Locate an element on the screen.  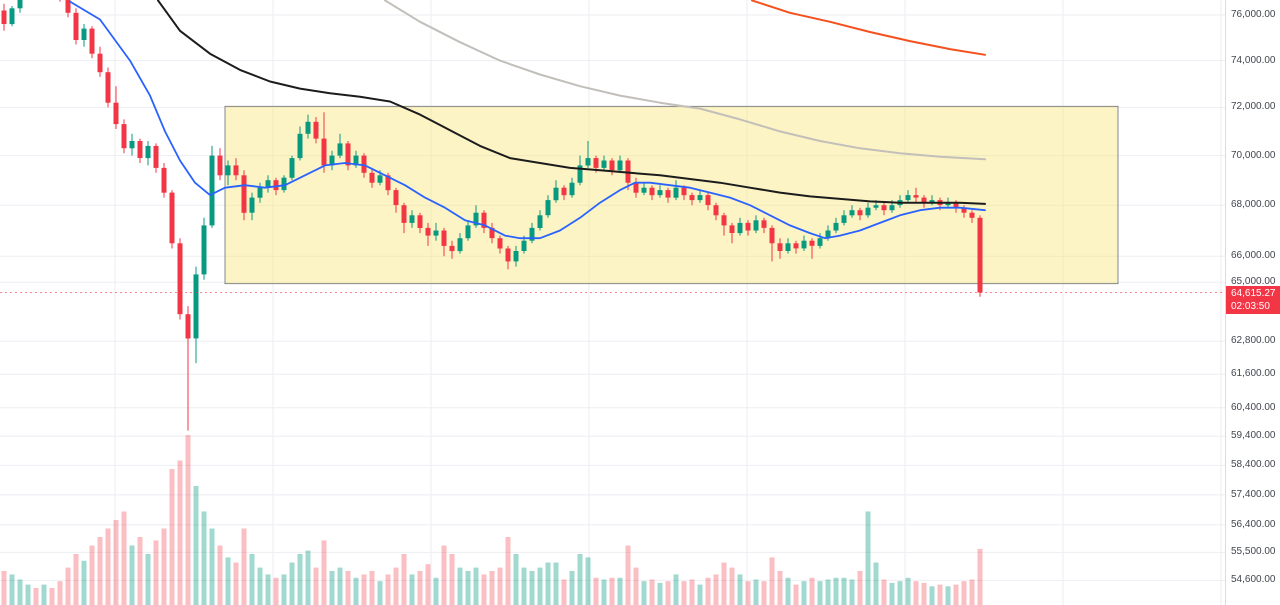
ma-gray-line is located at coordinates (685, 80).